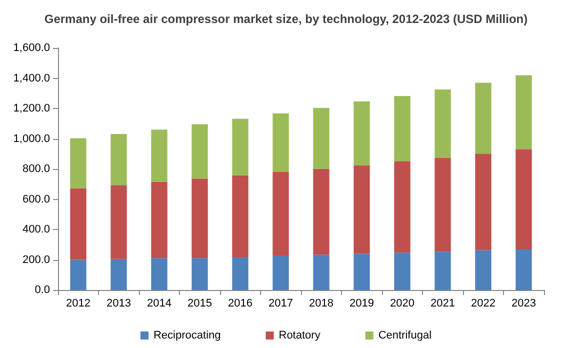  I want to click on x-tick-label: 2016, so click(240, 304).